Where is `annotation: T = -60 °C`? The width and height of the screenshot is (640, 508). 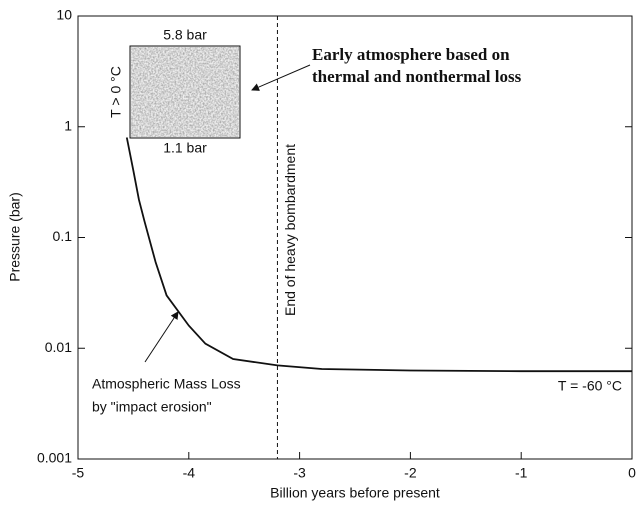
annotation: T = -60 °C is located at coordinates (590, 386).